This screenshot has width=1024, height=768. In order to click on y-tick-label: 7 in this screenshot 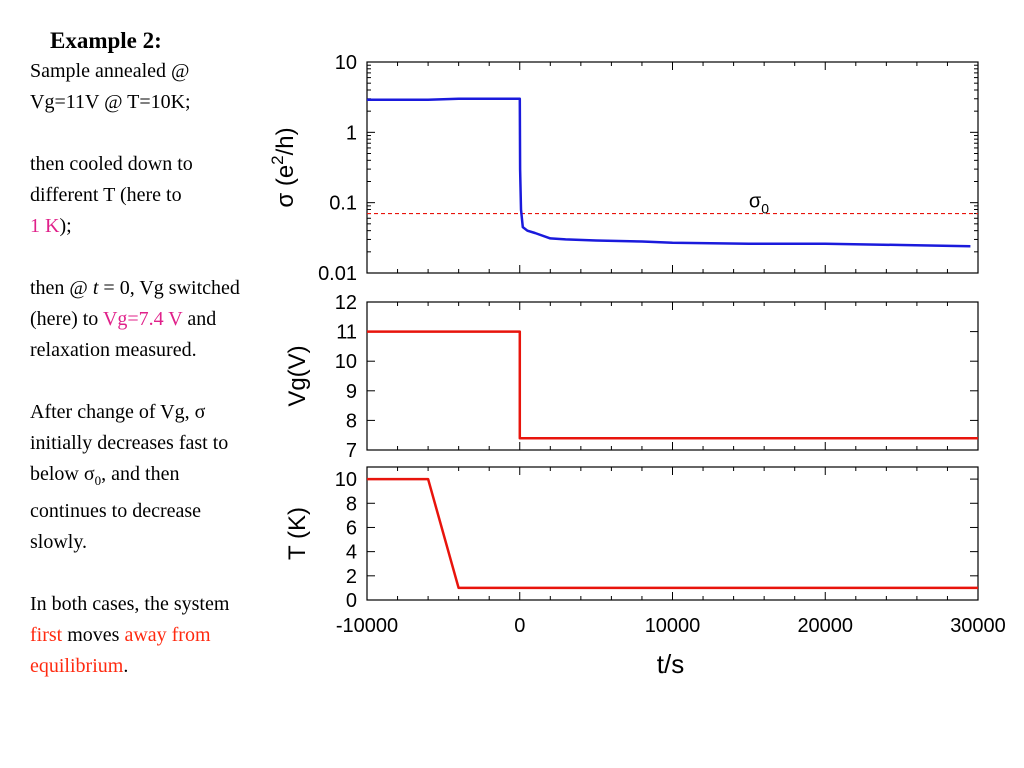, I will do `click(351, 451)`.